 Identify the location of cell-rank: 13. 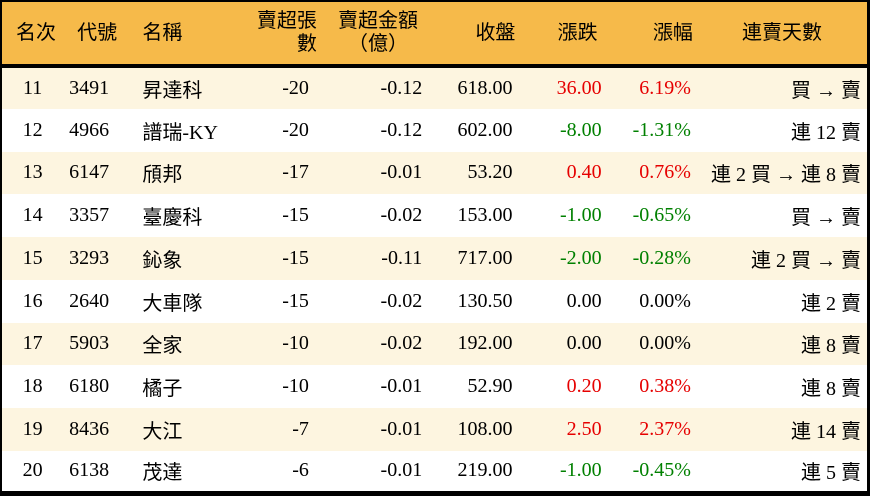
(32, 172).